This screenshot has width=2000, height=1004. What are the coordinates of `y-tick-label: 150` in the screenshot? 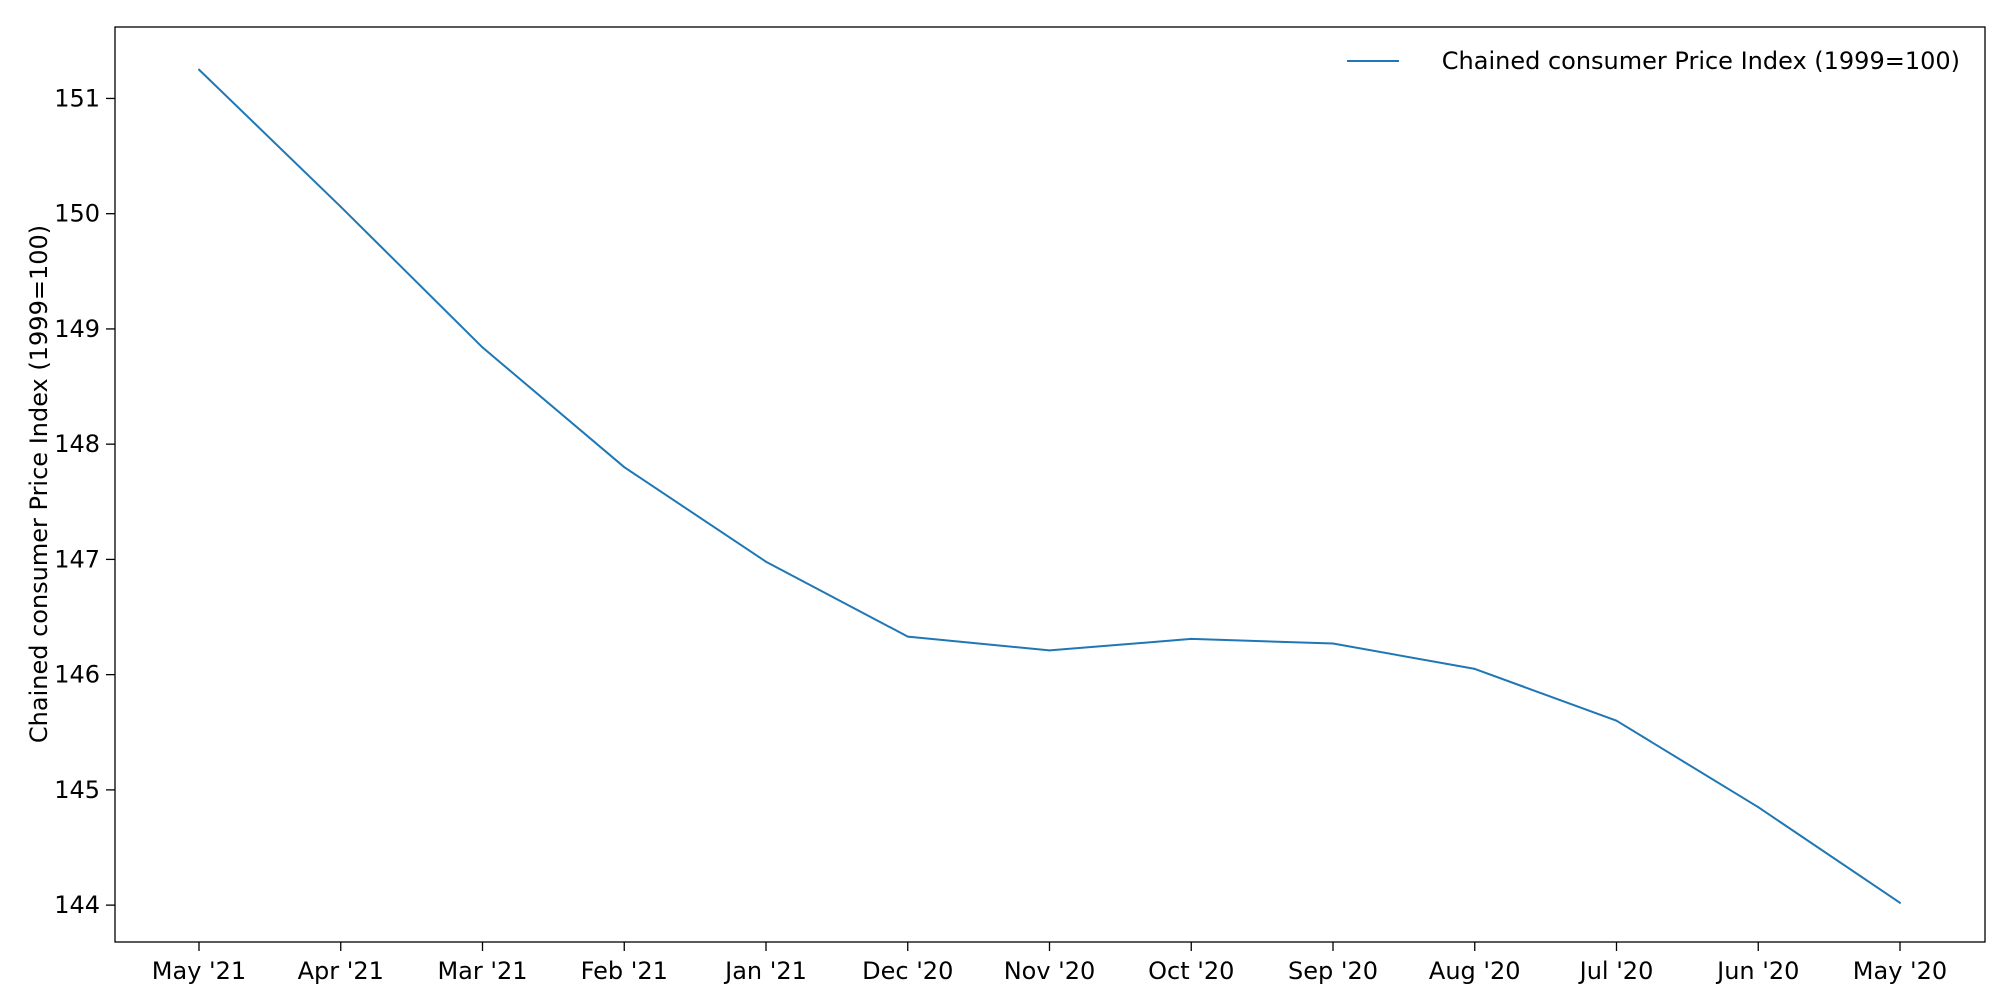 It's located at (77, 214).